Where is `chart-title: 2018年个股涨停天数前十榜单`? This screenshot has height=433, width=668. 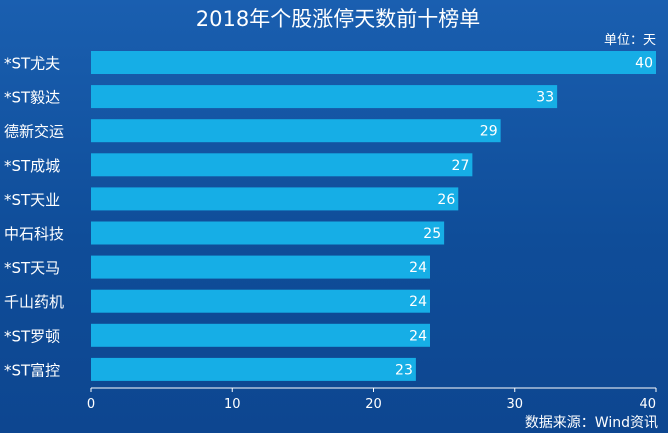
chart-title: 2018年个股涨停天数前十榜单 is located at coordinates (338, 19).